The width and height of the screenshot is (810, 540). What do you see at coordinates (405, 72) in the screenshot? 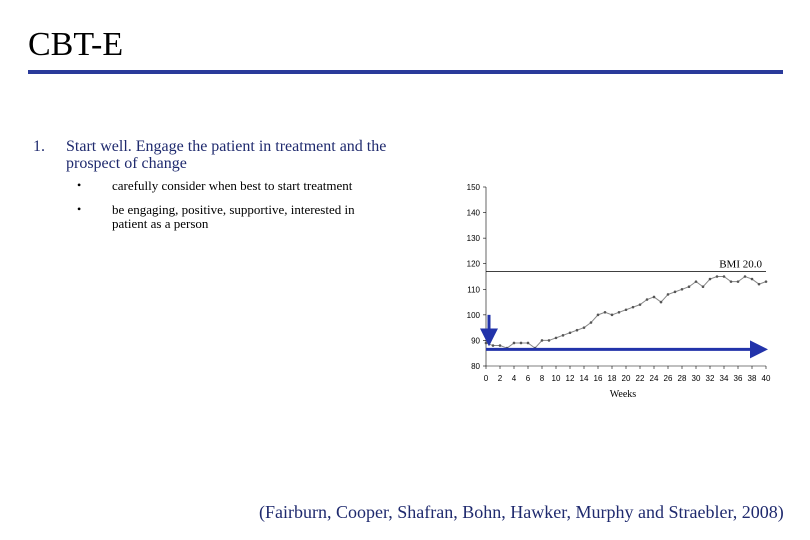
I see `title-underline` at bounding box center [405, 72].